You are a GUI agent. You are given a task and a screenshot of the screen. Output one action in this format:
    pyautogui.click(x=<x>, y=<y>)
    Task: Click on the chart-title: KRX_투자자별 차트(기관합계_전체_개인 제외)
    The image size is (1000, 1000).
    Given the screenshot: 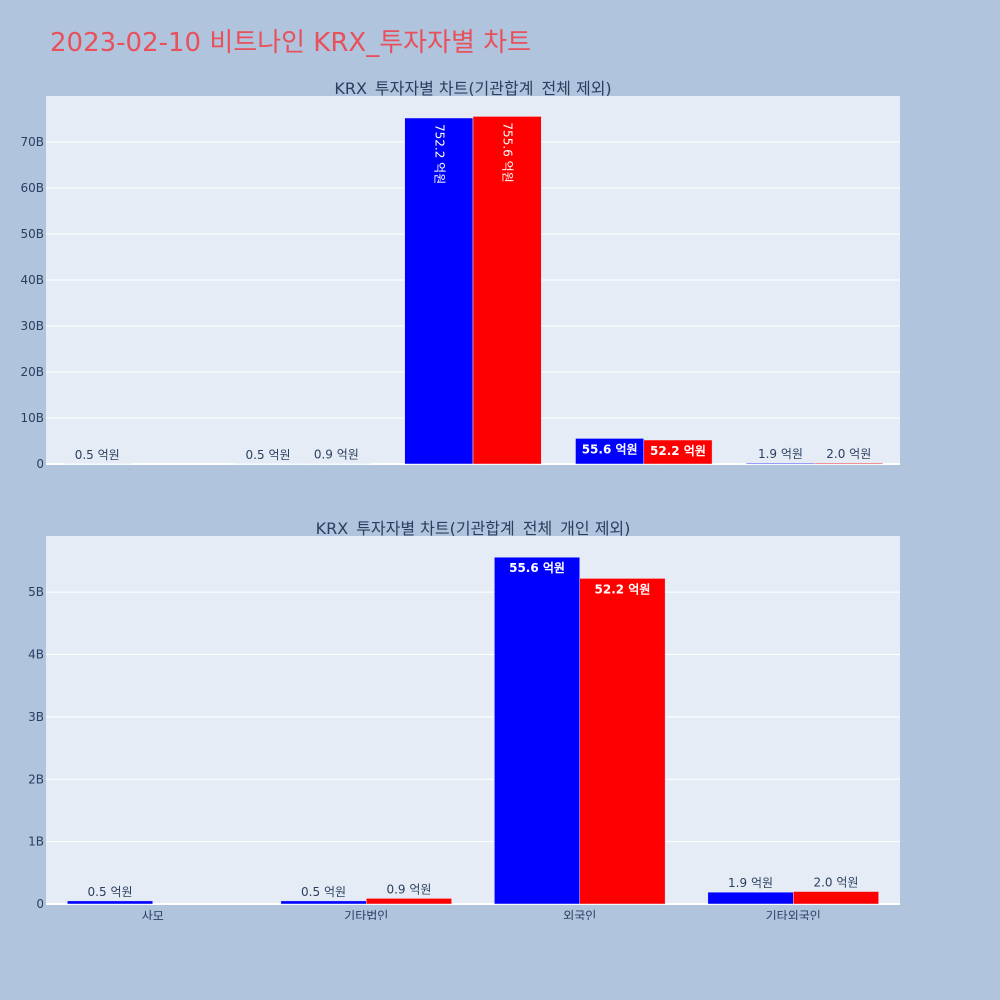 What is the action you would take?
    pyautogui.click(x=473, y=529)
    